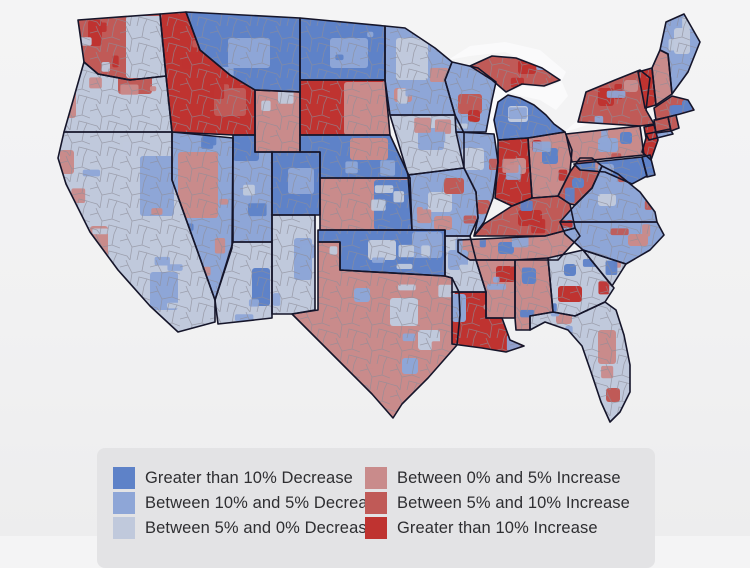  Describe the element at coordinates (293, 264) in the screenshot. I see `state-NM-county-lines` at that location.